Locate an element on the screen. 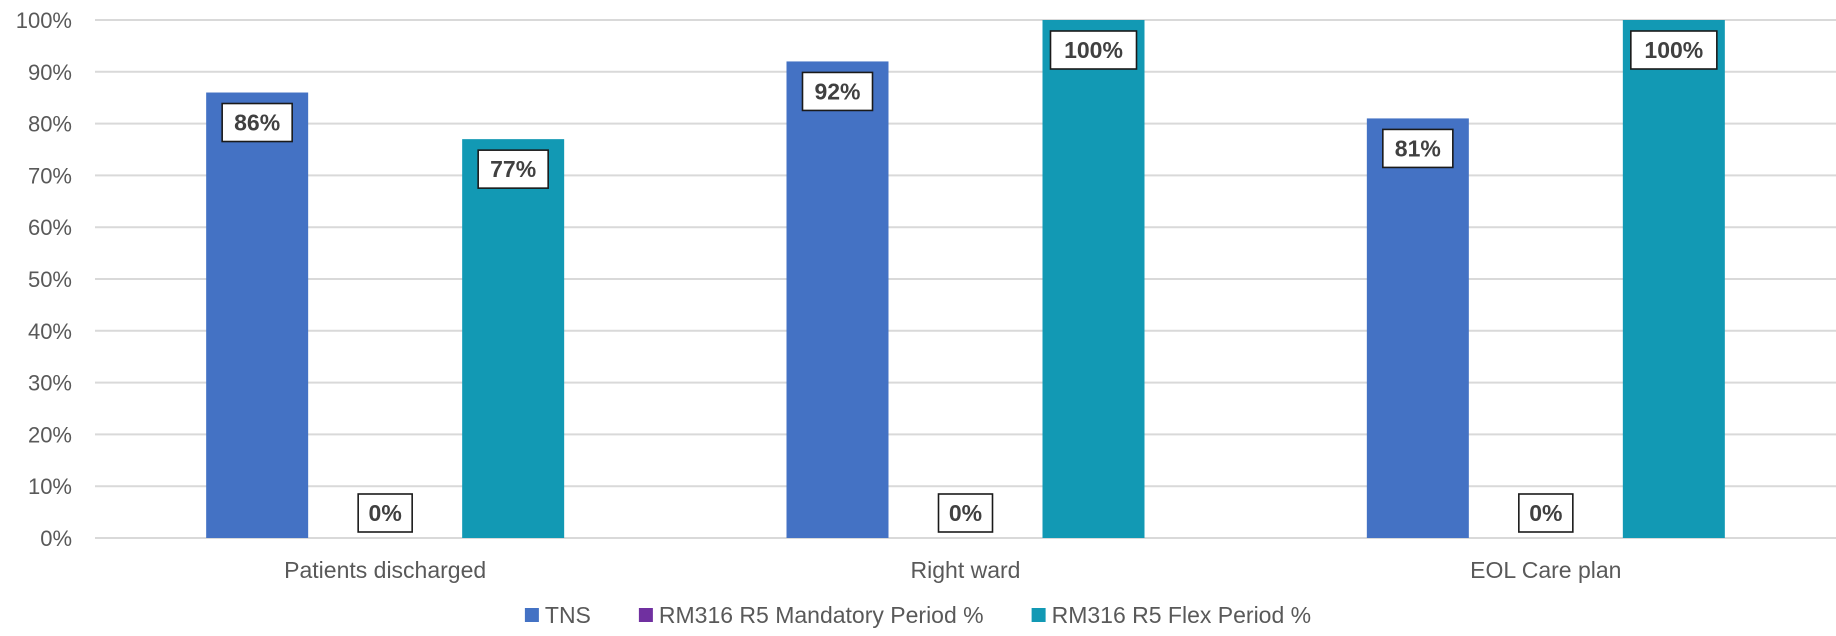  data-label-text: 86% is located at coordinates (257, 123).